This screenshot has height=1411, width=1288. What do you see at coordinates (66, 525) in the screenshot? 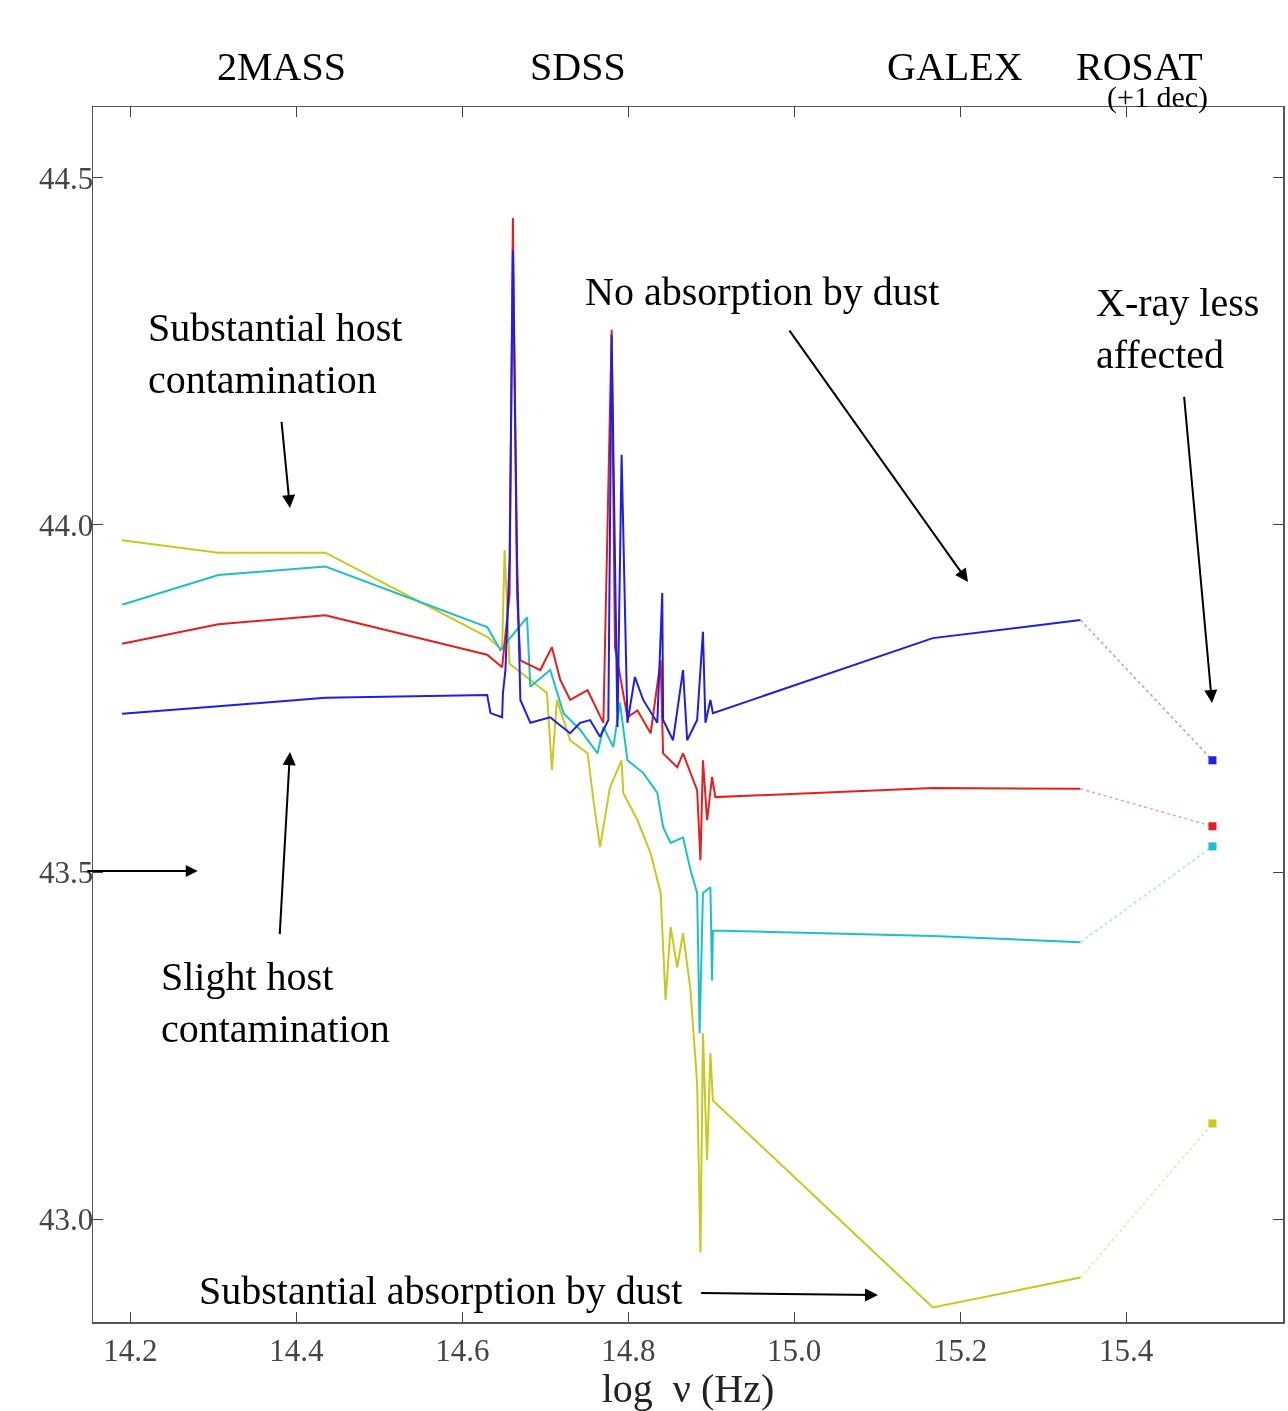
I see `y-tick-label: 44.0` at bounding box center [66, 525].